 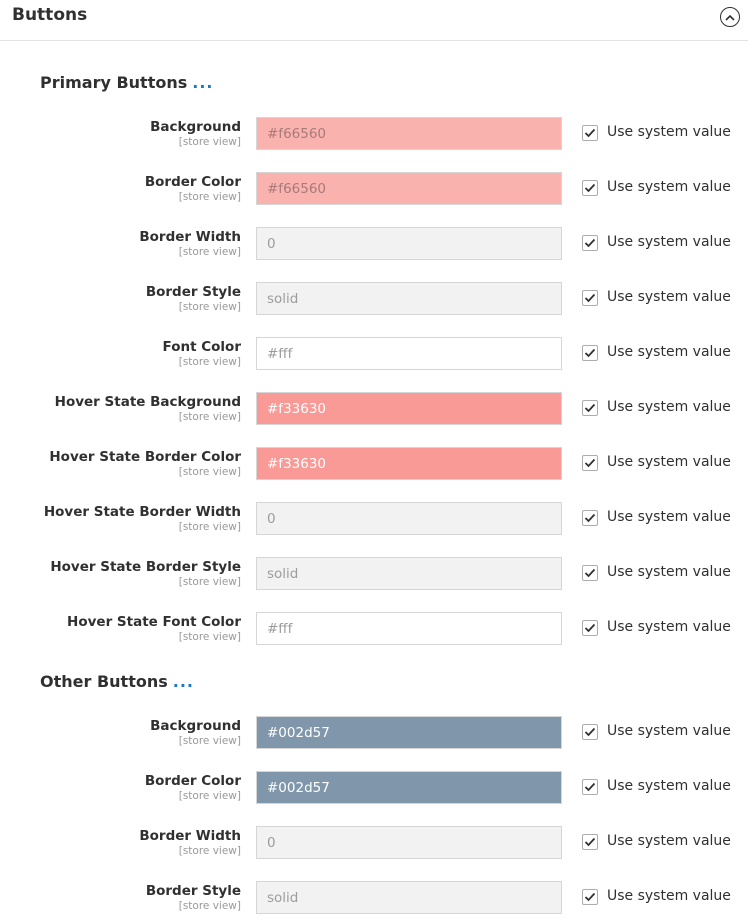 I want to click on section-title-text: Other Buttons, so click(x=104, y=681).